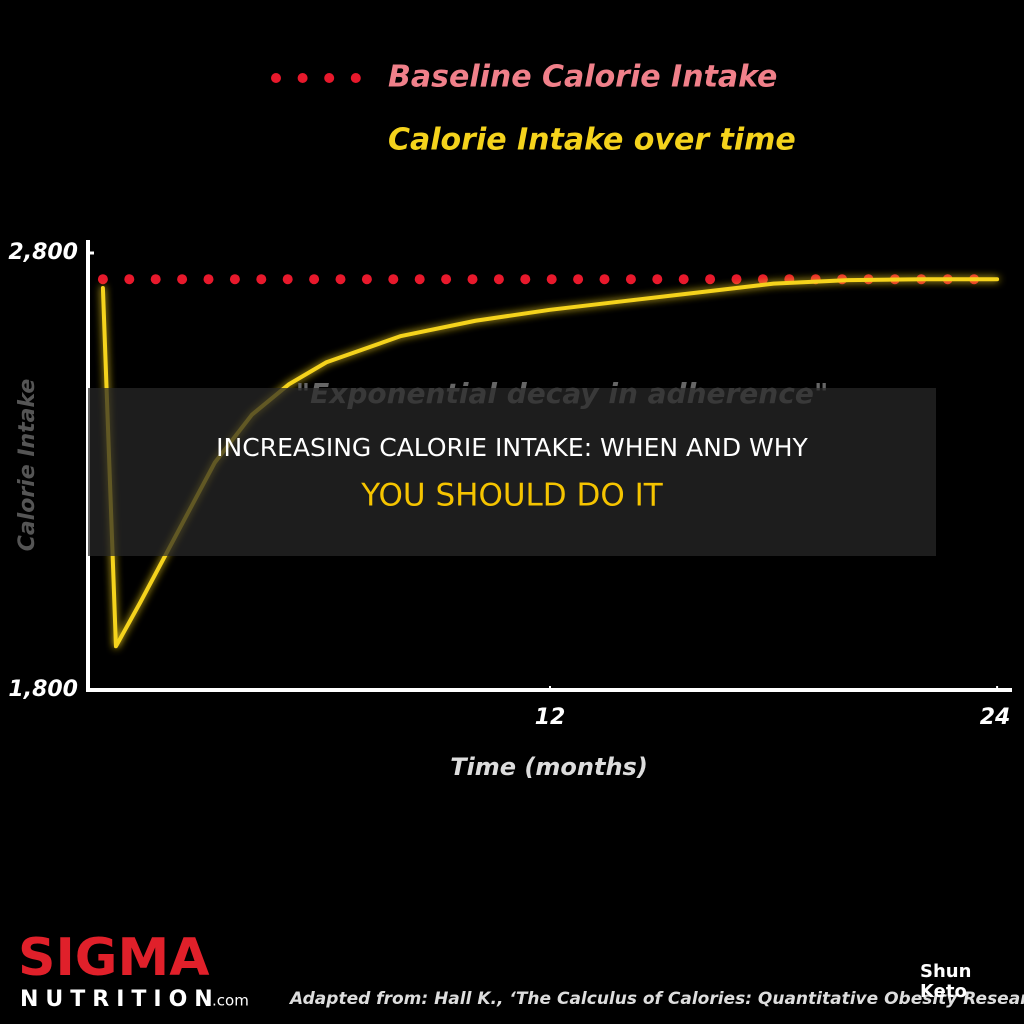 The image size is (1024, 1024). Describe the element at coordinates (43, 252) in the screenshot. I see `y-tick-label: 2,800` at that location.